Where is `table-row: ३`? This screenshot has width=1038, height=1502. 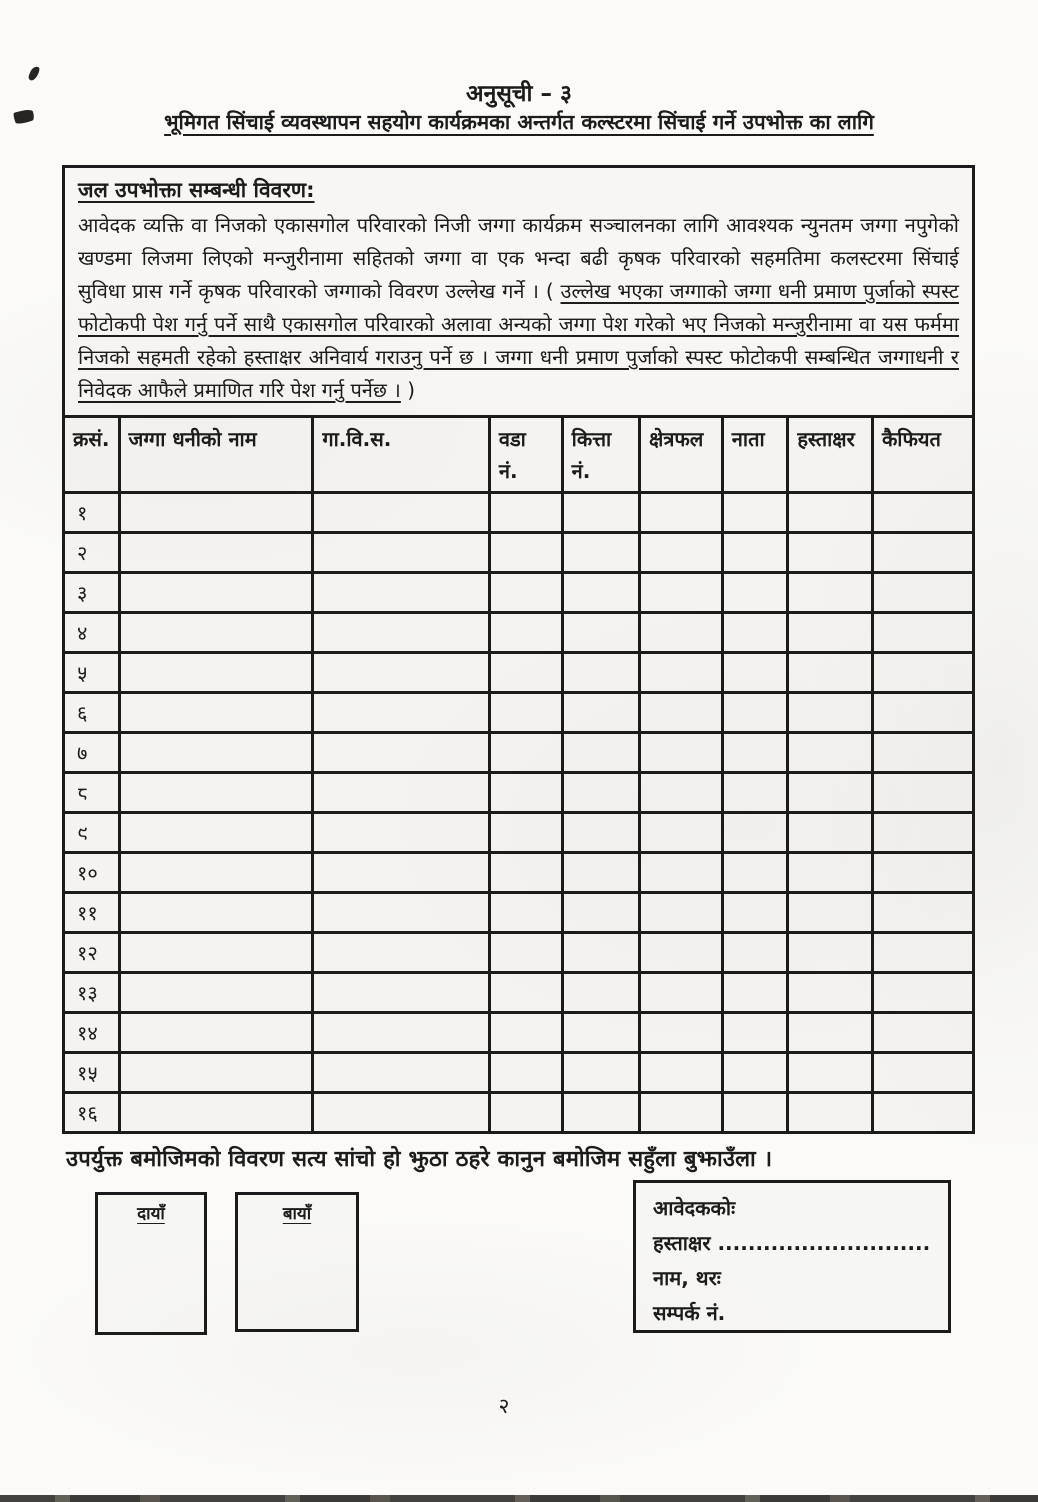 table-row: ३ is located at coordinates (519, 592).